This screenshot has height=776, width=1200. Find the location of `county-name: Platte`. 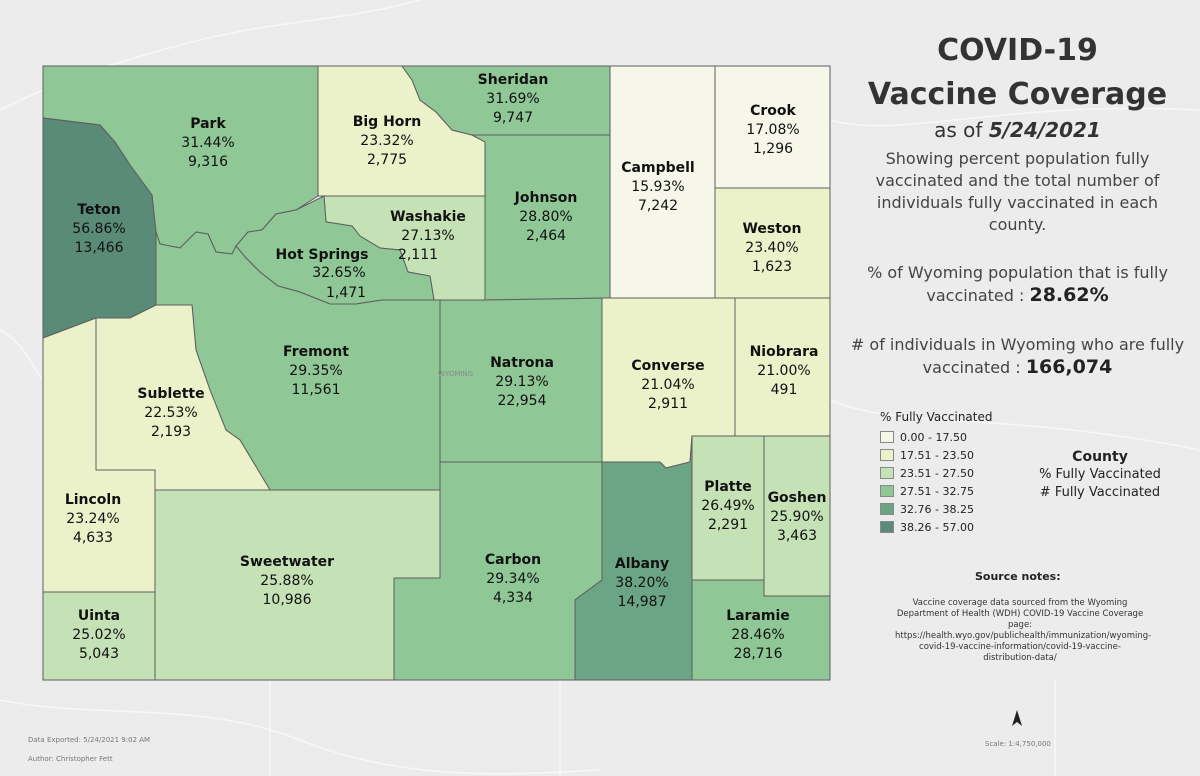

county-name: Platte is located at coordinates (727, 487).